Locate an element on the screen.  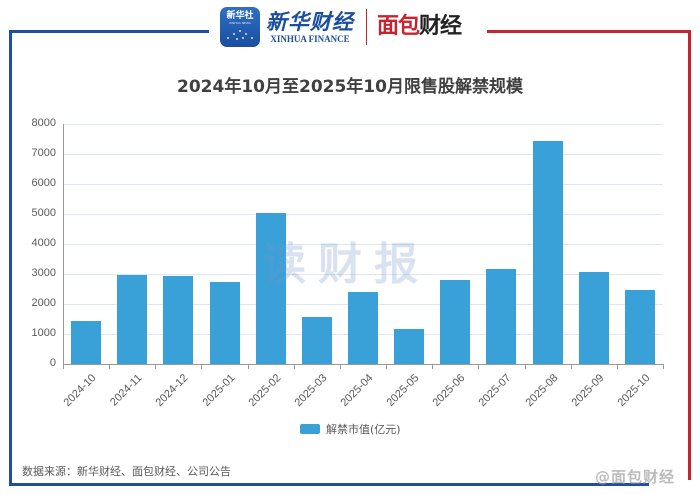
frame-top-right-border is located at coordinates (589, 31).